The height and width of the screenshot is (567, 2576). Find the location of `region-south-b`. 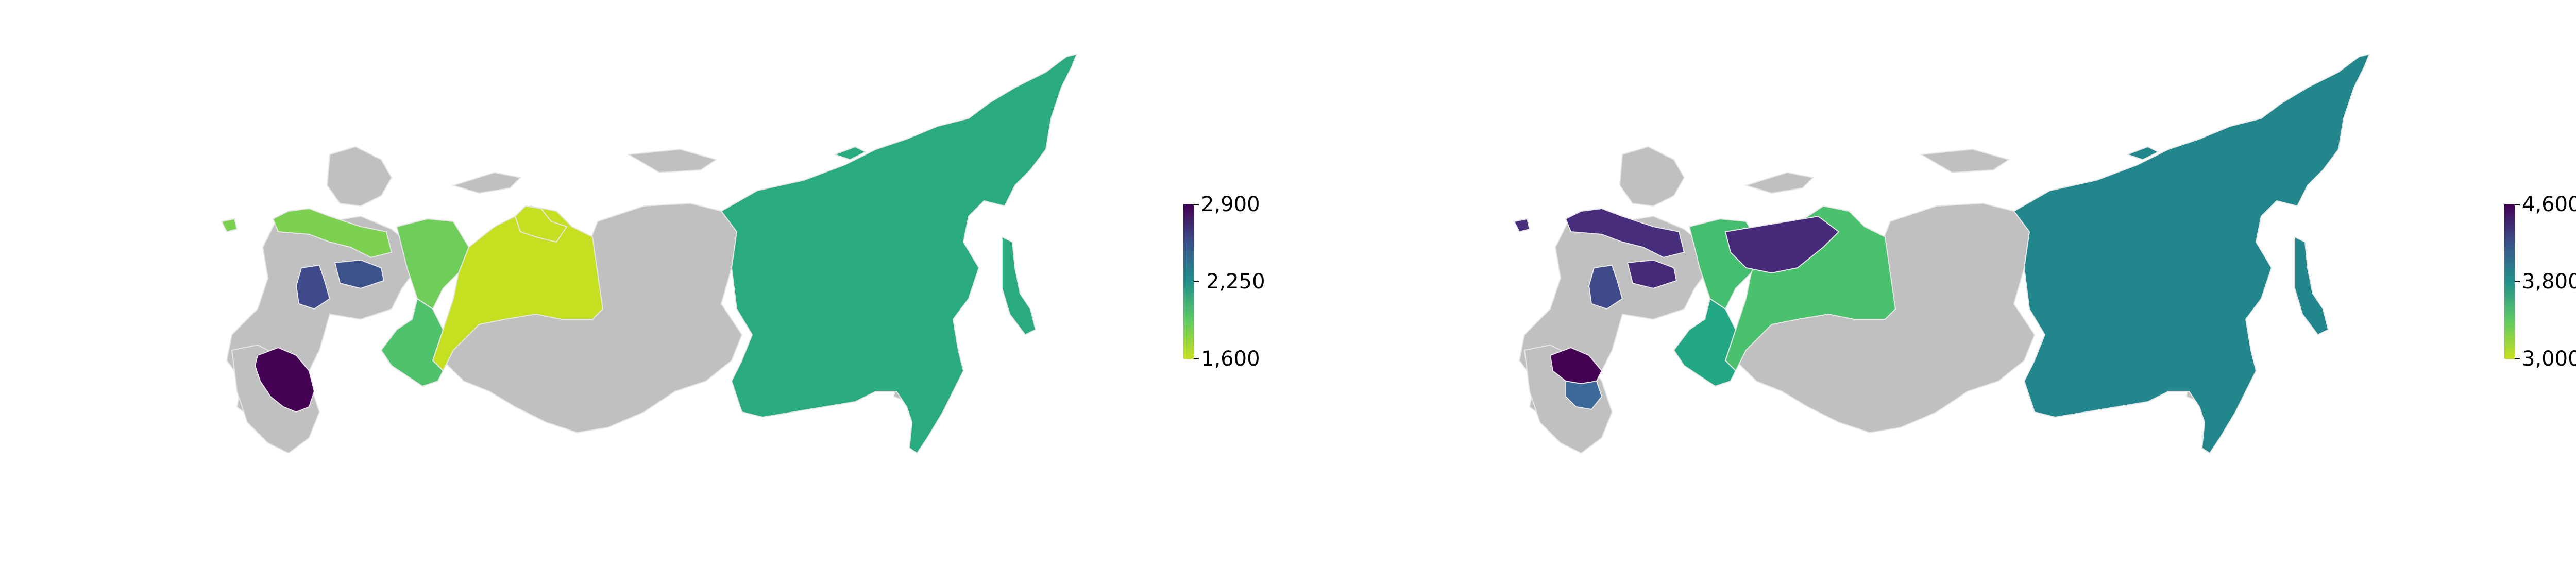

region-south-b is located at coordinates (1584, 395).